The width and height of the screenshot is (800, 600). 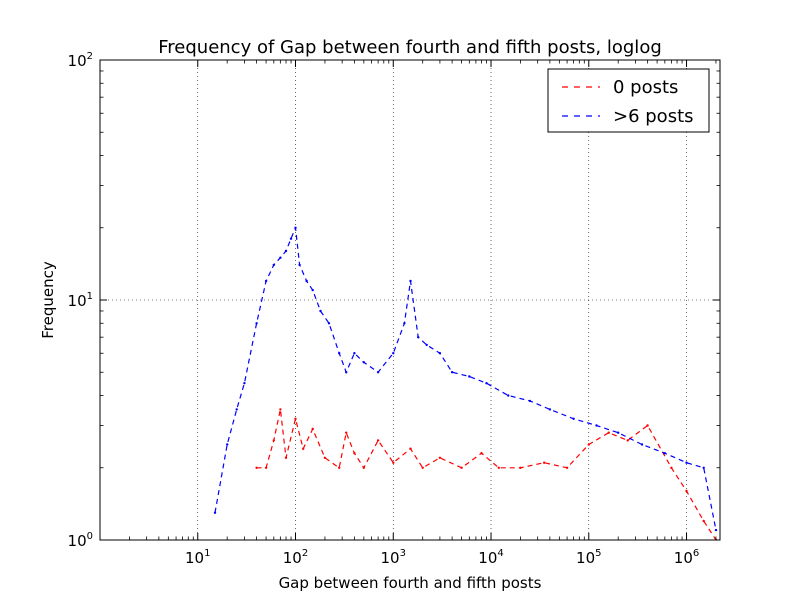 I want to click on y-tick-label: 10¹, so click(x=80, y=300).